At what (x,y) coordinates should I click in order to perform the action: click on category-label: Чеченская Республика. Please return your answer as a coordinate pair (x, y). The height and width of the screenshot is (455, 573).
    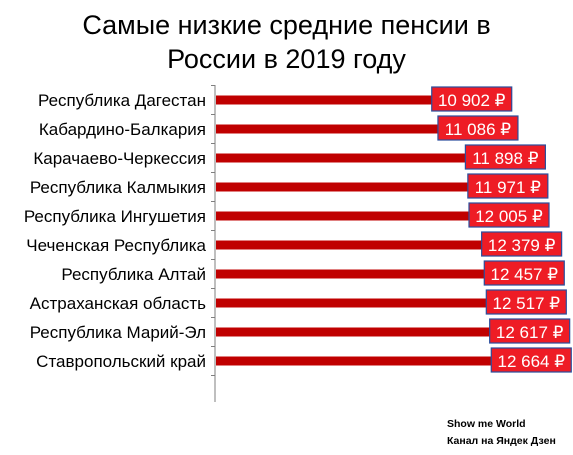
    Looking at the image, I should click on (116, 245).